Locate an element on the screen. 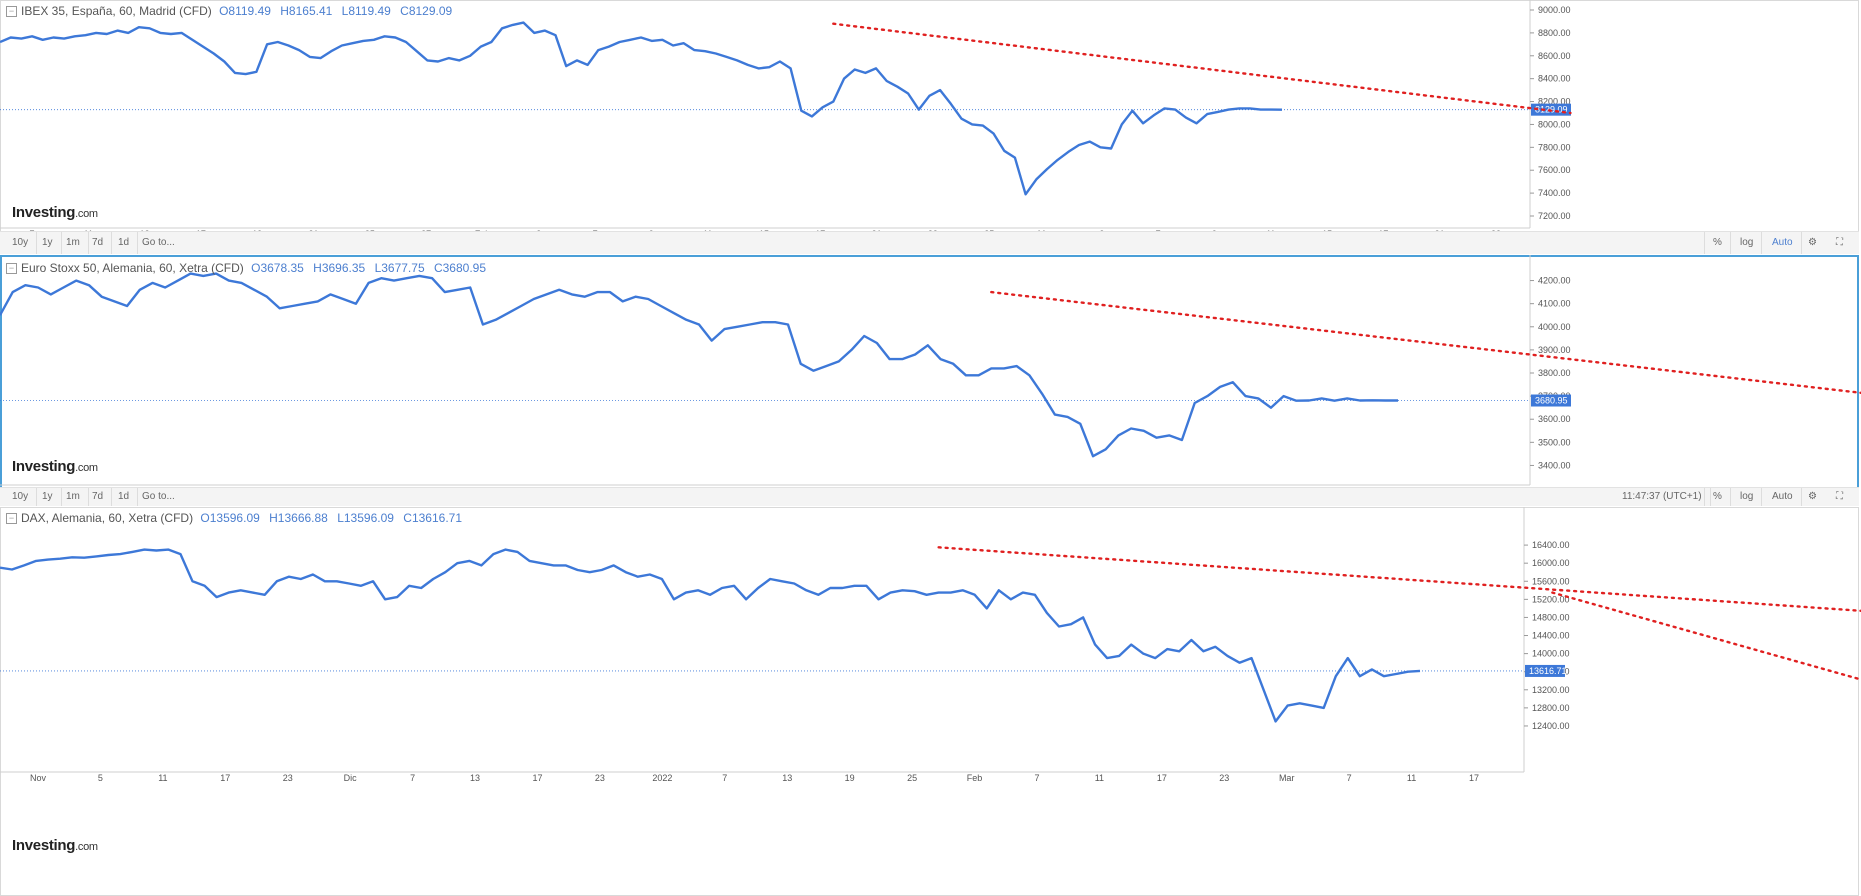 This screenshot has height=896, width=1861. last-price-tag is located at coordinates (1551, 400).